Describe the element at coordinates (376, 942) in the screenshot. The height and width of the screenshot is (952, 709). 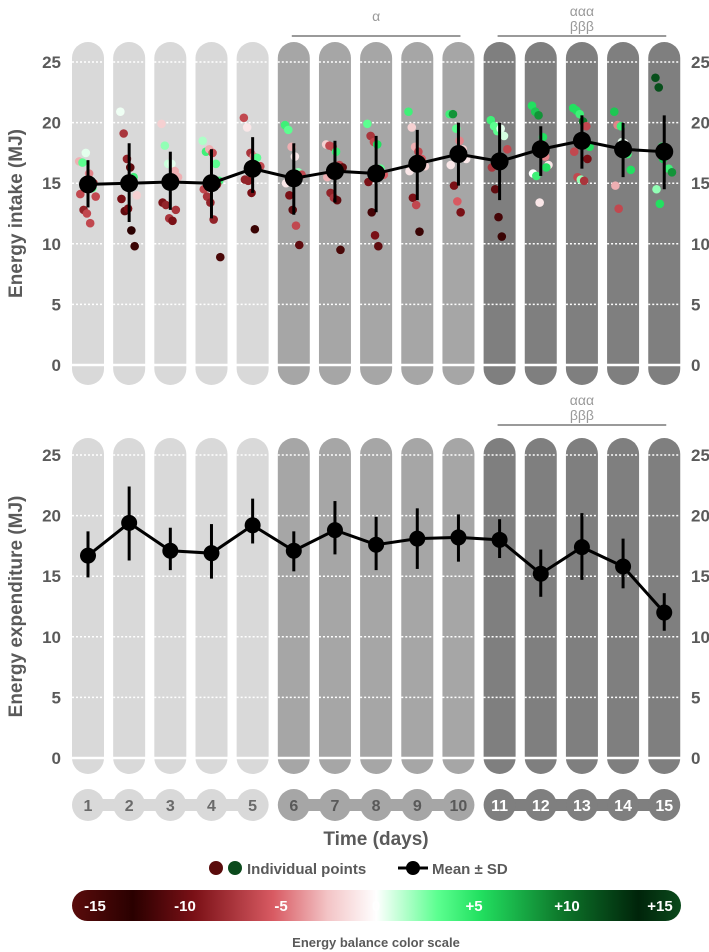
I see `color-scale-caption: Energy balance color scale` at that location.